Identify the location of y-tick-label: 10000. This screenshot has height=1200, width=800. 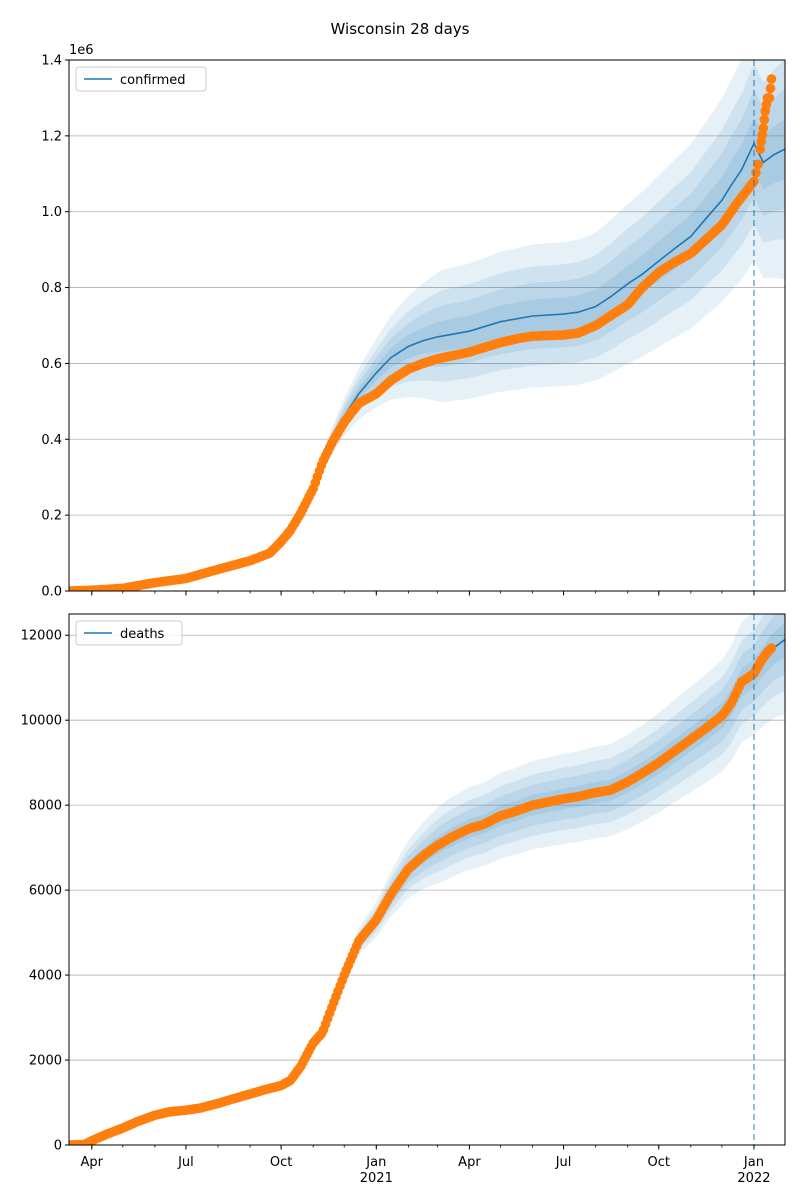
(41, 721).